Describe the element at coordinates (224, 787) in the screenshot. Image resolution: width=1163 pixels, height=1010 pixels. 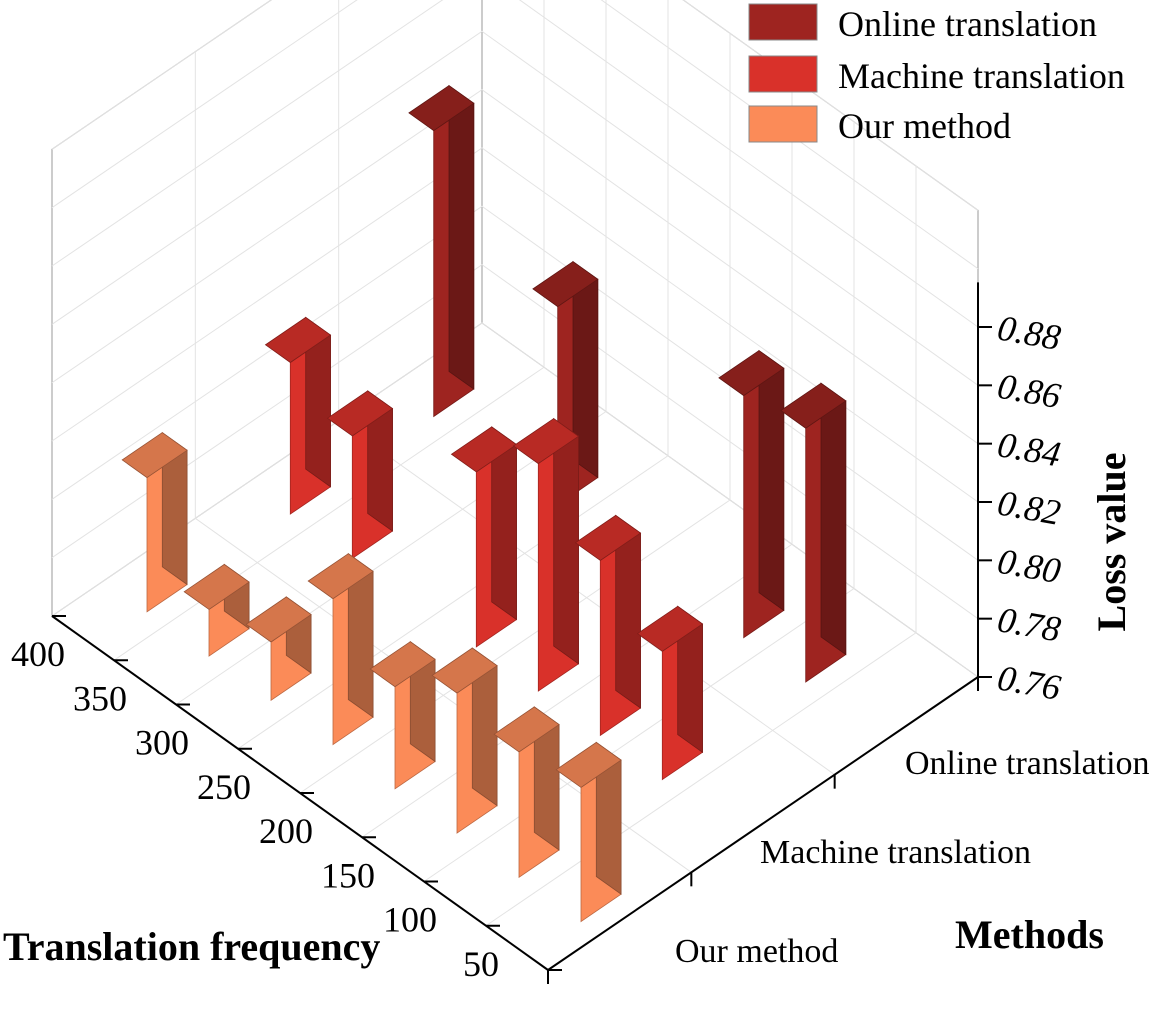
I see `x-tick-label: 250` at that location.